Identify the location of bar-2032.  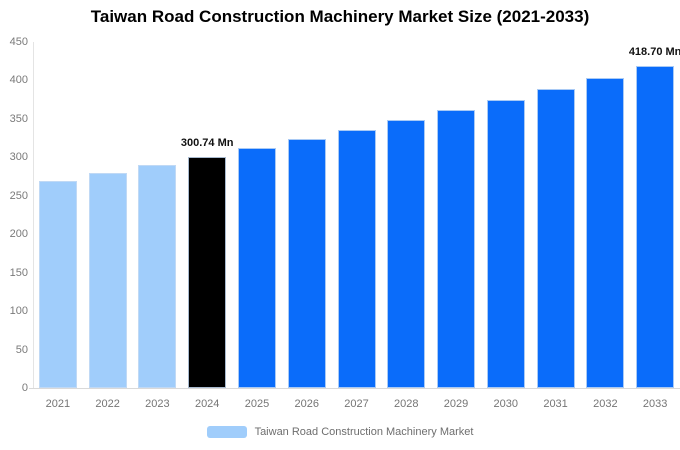
(605, 232).